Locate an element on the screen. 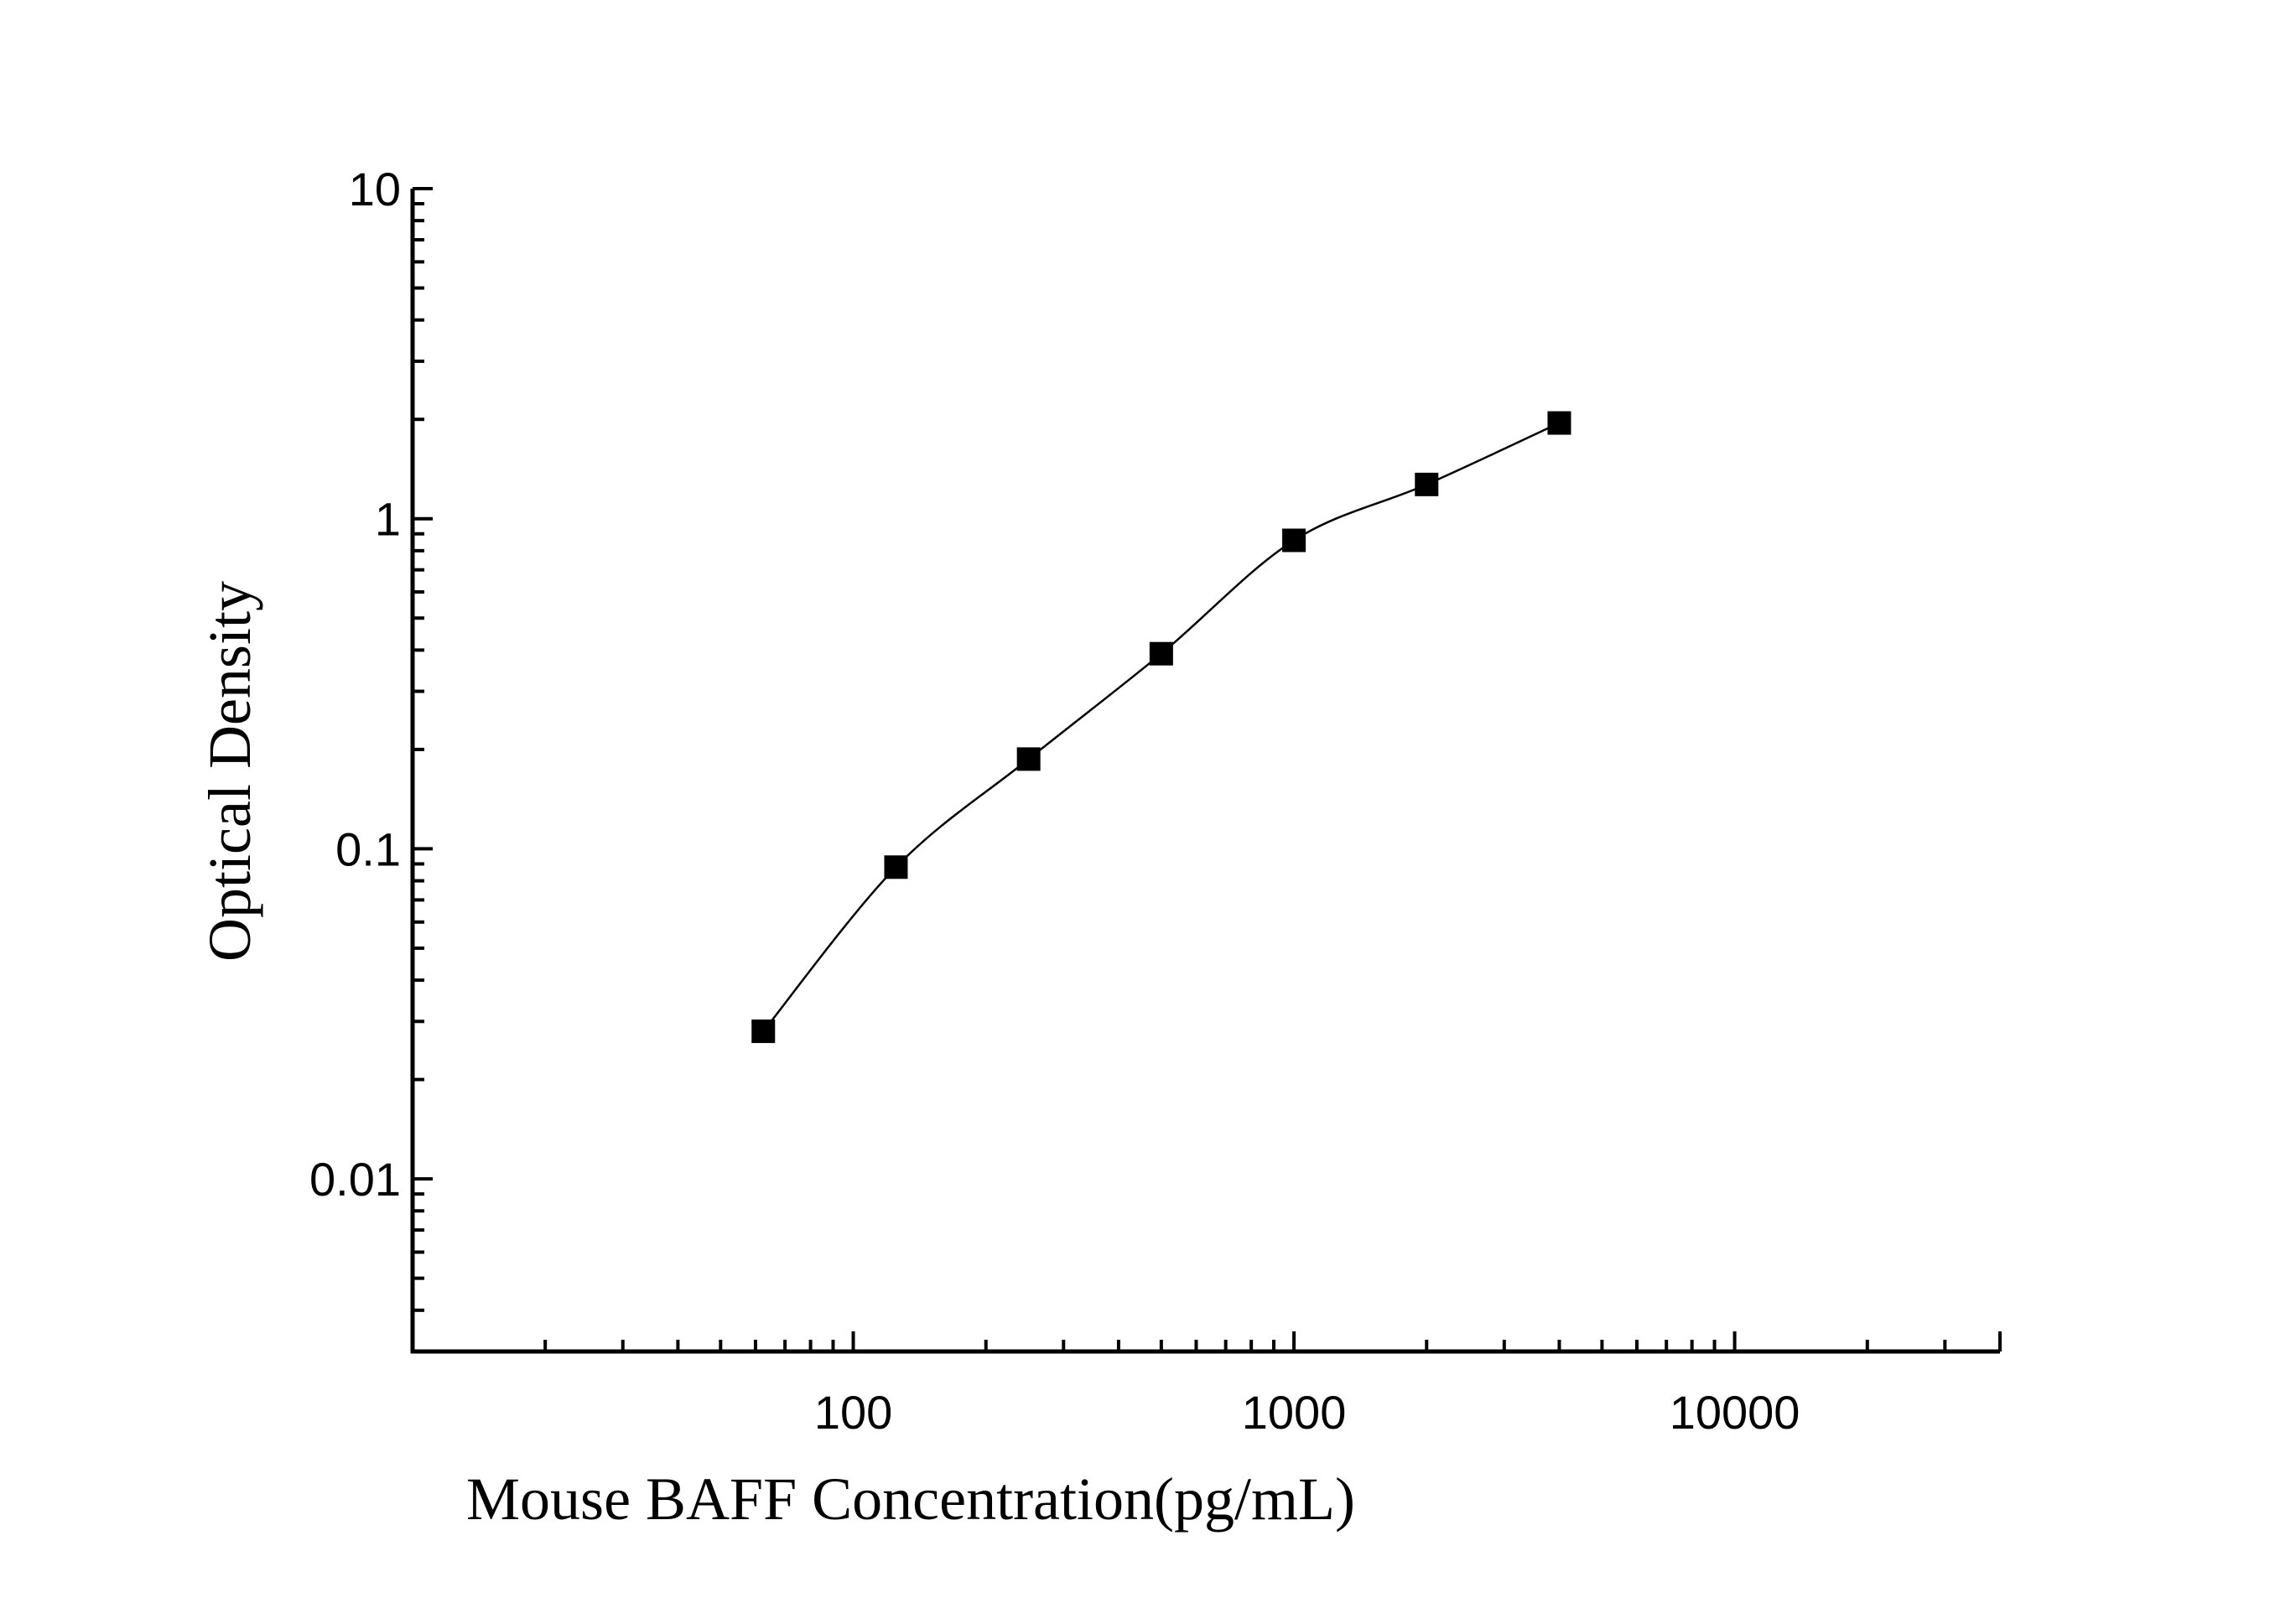  fit-curve-layer is located at coordinates (1161, 727).